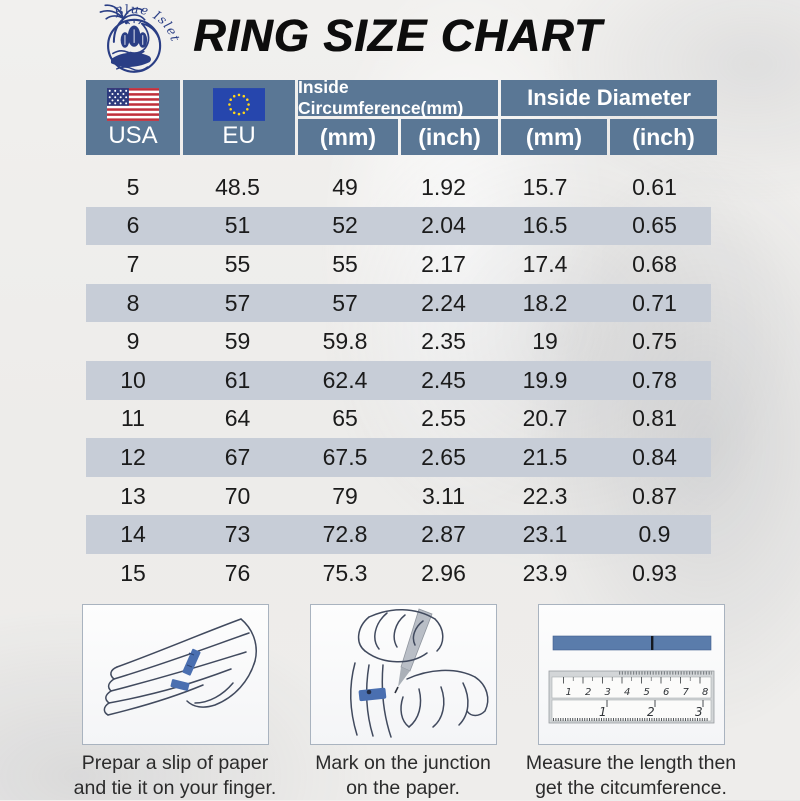 The width and height of the screenshot is (800, 801). Describe the element at coordinates (443, 263) in the screenshot. I see `table-cell: 2.17` at that location.